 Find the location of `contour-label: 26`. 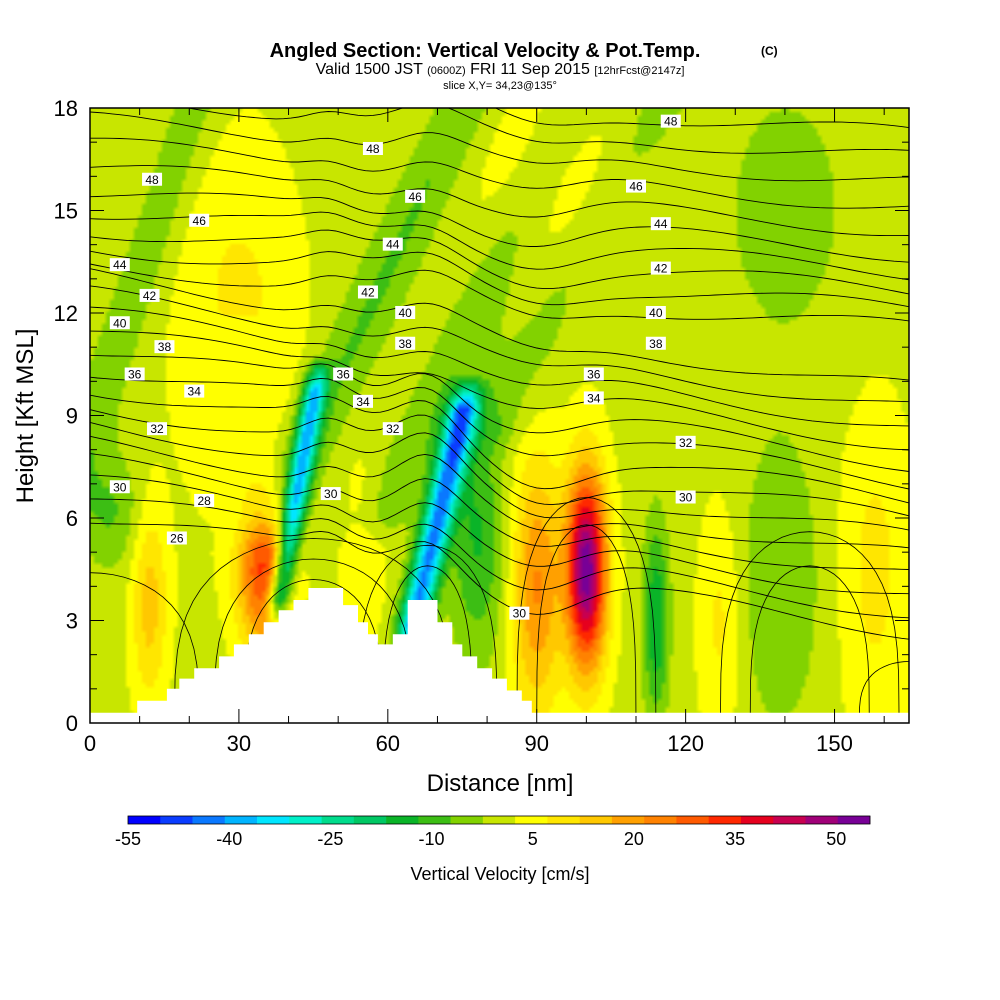

contour-label: 26 is located at coordinates (176, 538).